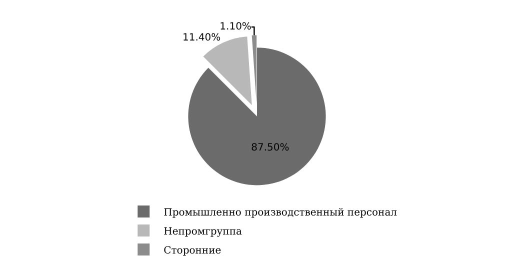 The height and width of the screenshot is (268, 514). What do you see at coordinates (201, 38) in the screenshot?
I see `data-label: 11.40%` at bounding box center [201, 38].